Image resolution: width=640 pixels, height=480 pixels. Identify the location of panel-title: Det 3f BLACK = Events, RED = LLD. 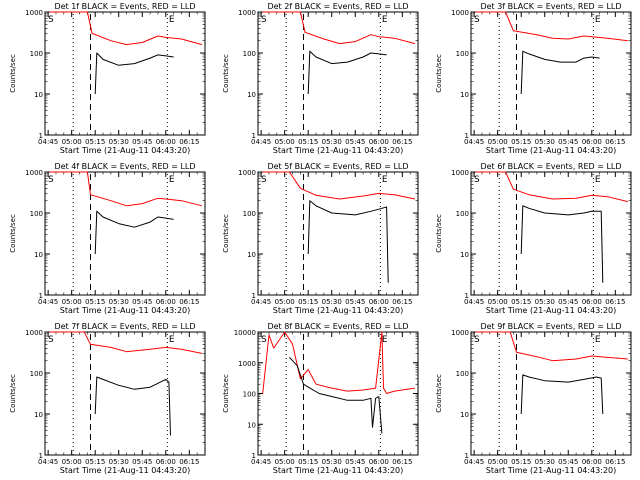
(550, 6).